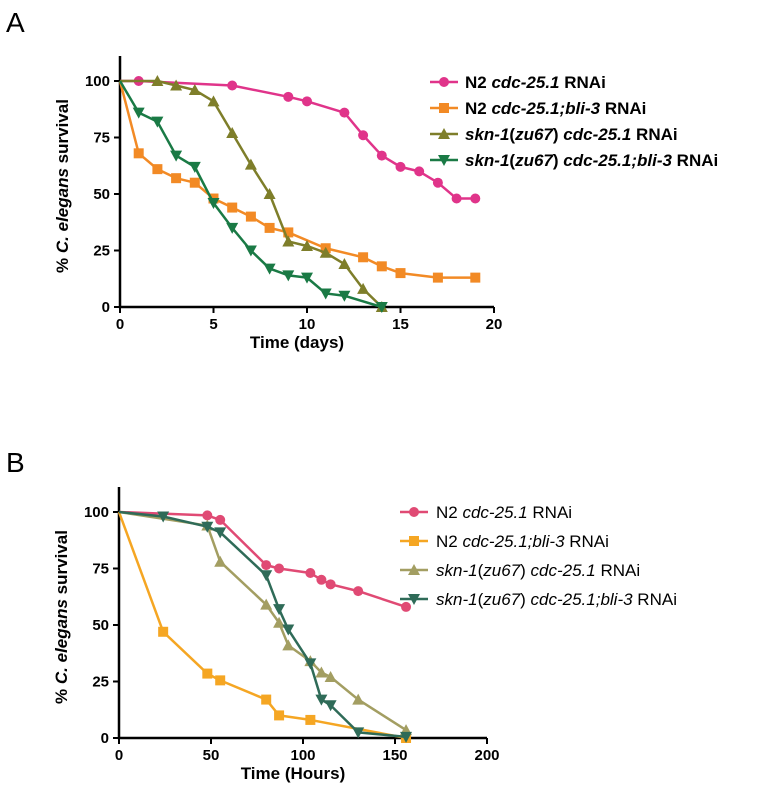  What do you see at coordinates (62, 210) in the screenshot?
I see `text-part: C. elegans` at bounding box center [62, 210].